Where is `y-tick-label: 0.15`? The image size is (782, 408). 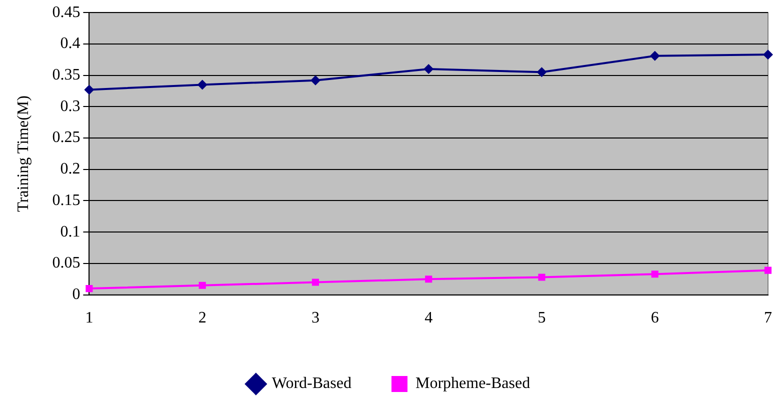 y-tick-label: 0.15 is located at coordinates (66, 200).